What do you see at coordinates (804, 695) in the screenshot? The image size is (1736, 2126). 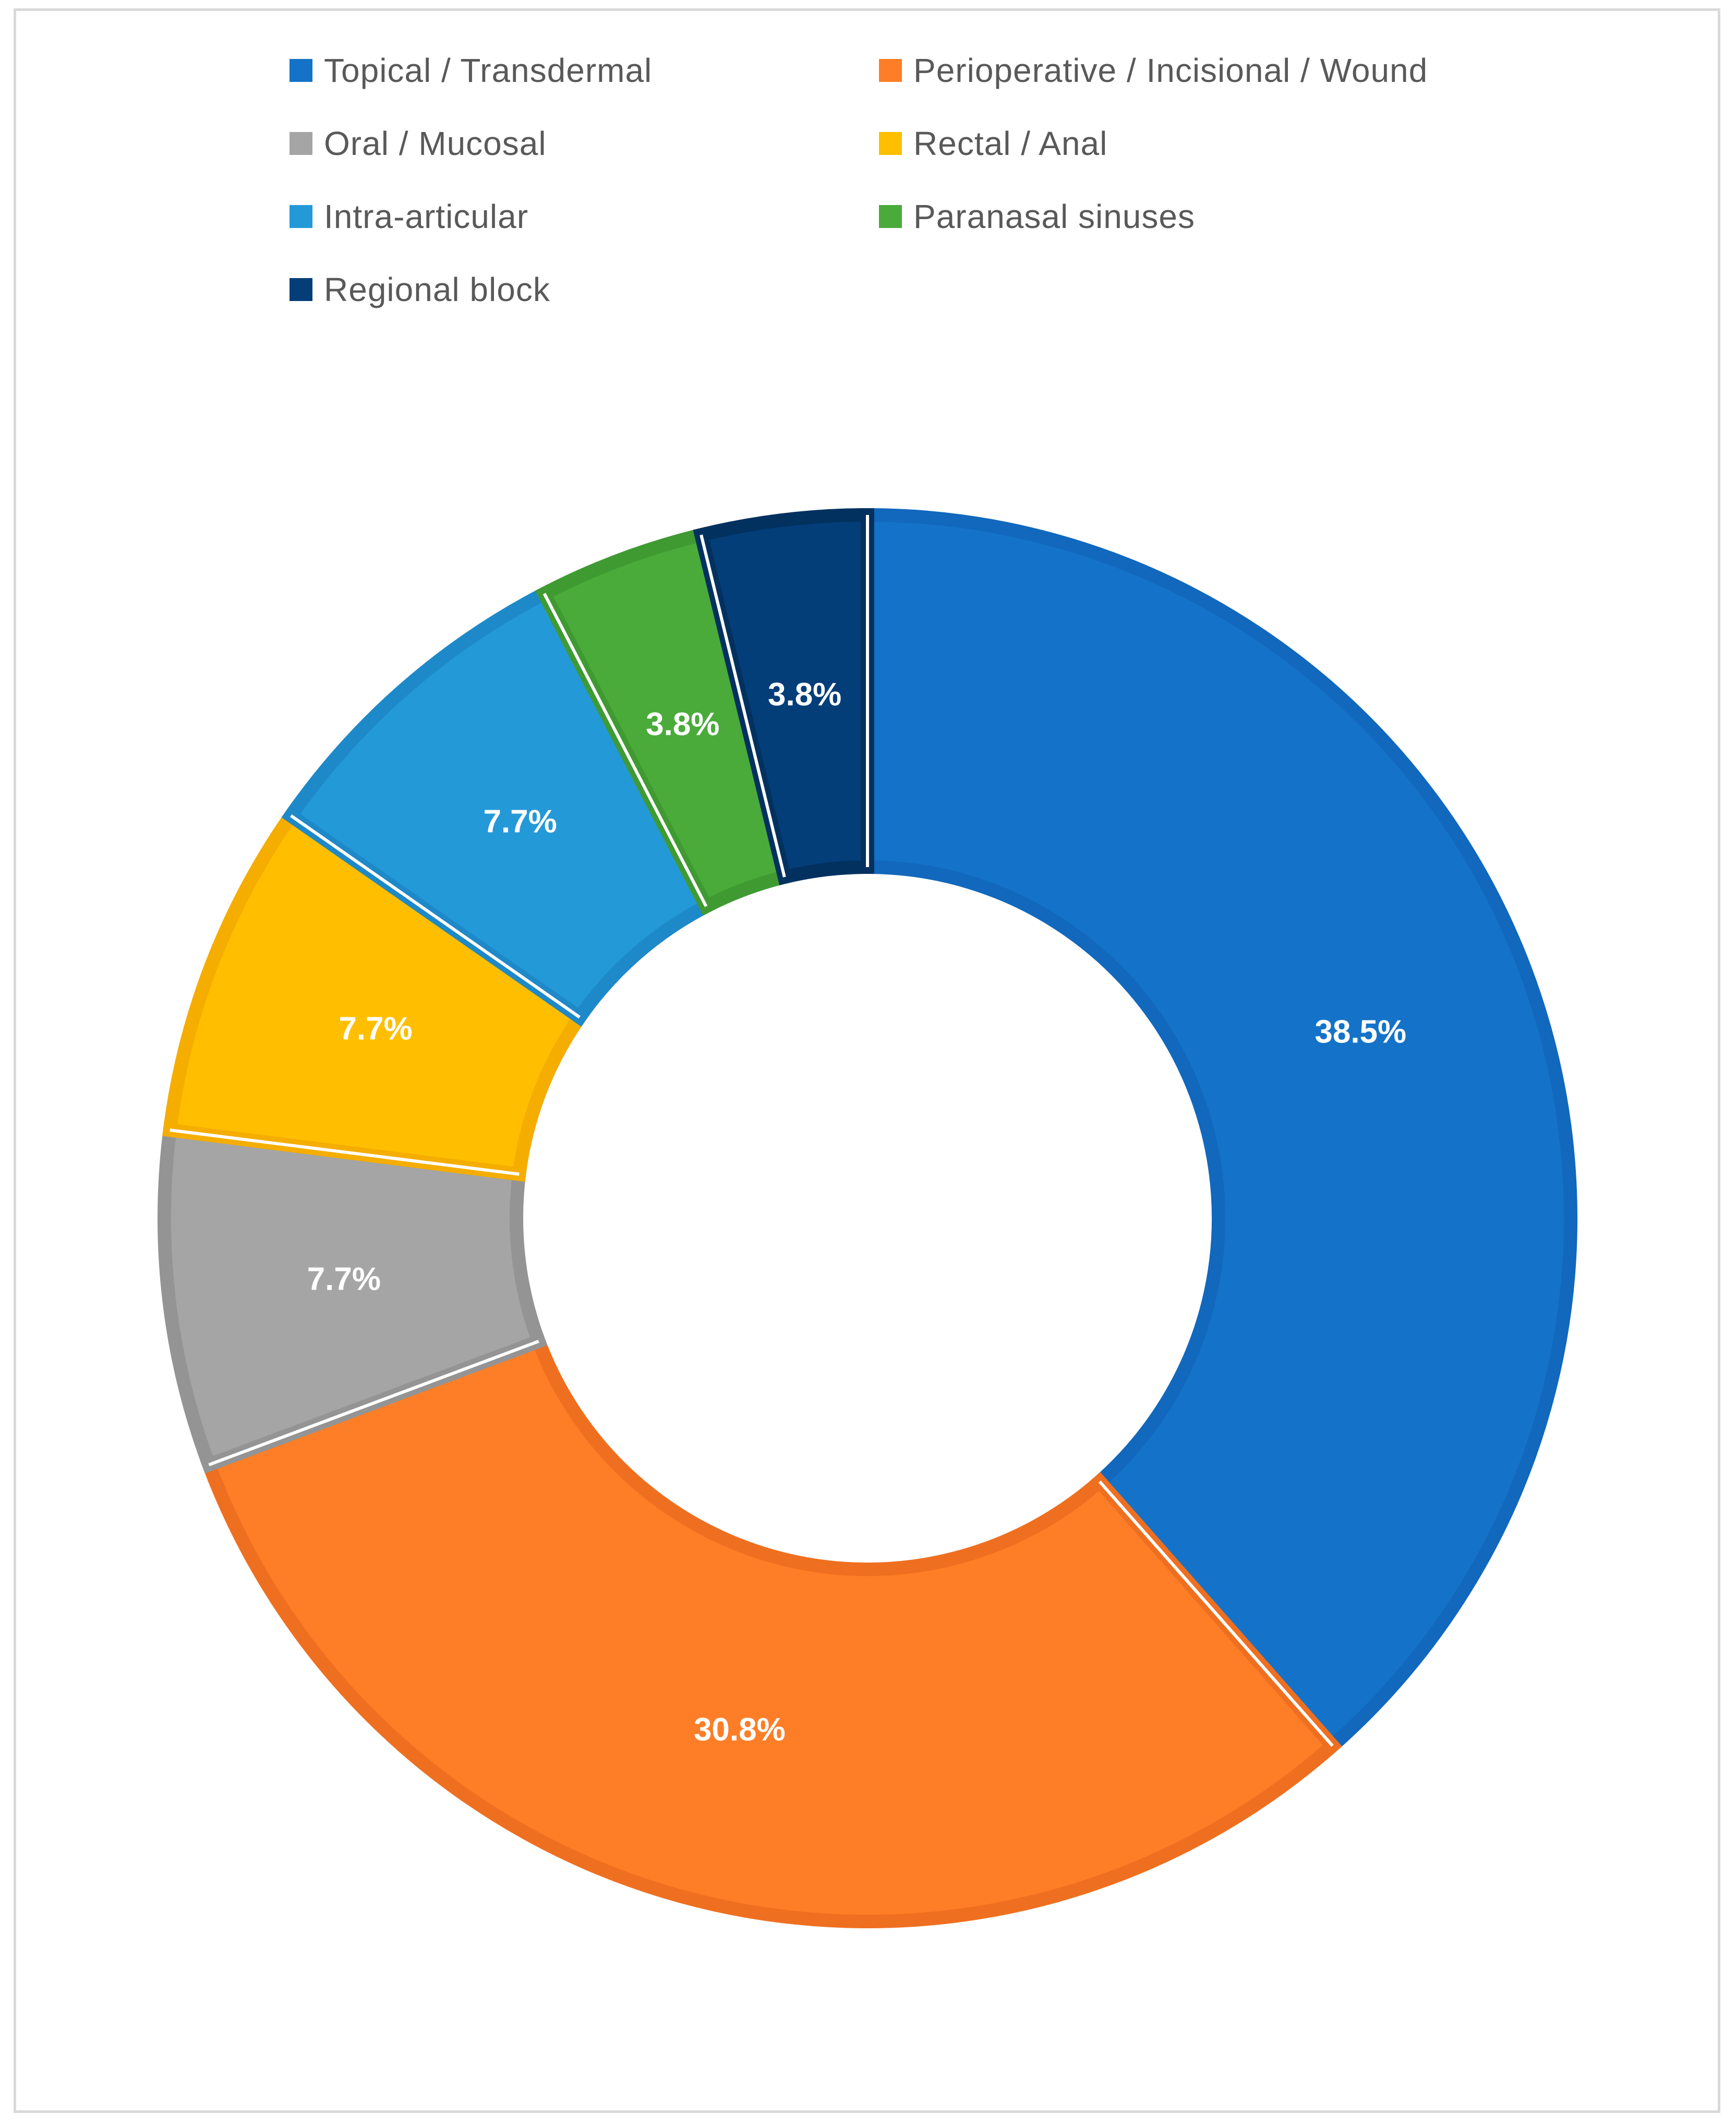 I see `data-label-regional-block: 3.8%` at bounding box center [804, 695].